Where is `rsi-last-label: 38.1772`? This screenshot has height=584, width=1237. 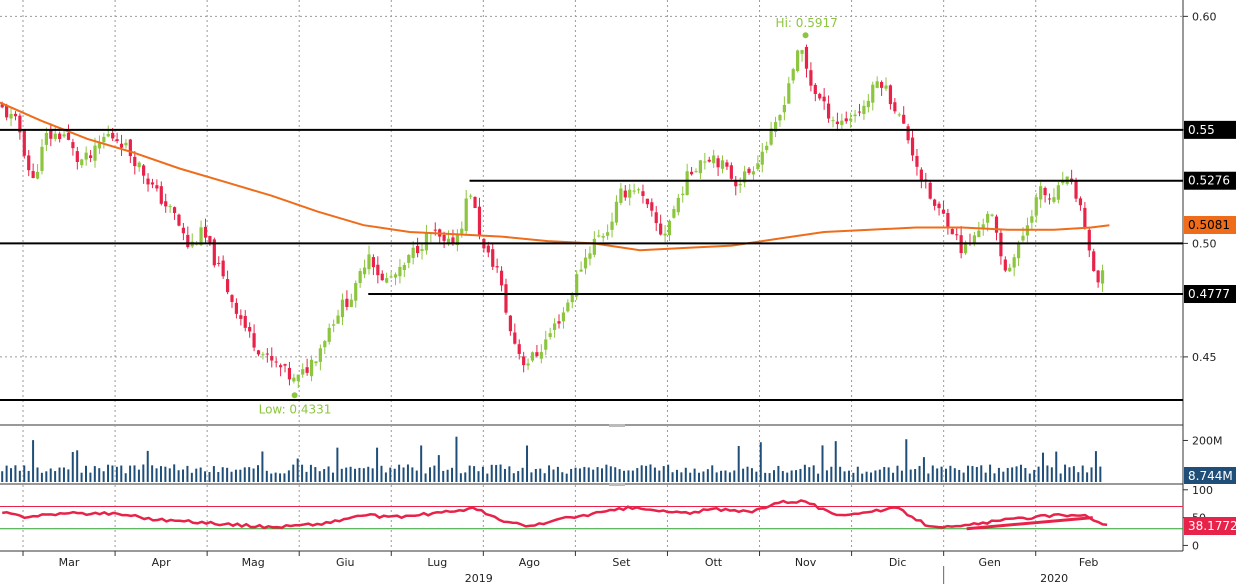 rsi-last-label: 38.1772 is located at coordinates (1212, 526).